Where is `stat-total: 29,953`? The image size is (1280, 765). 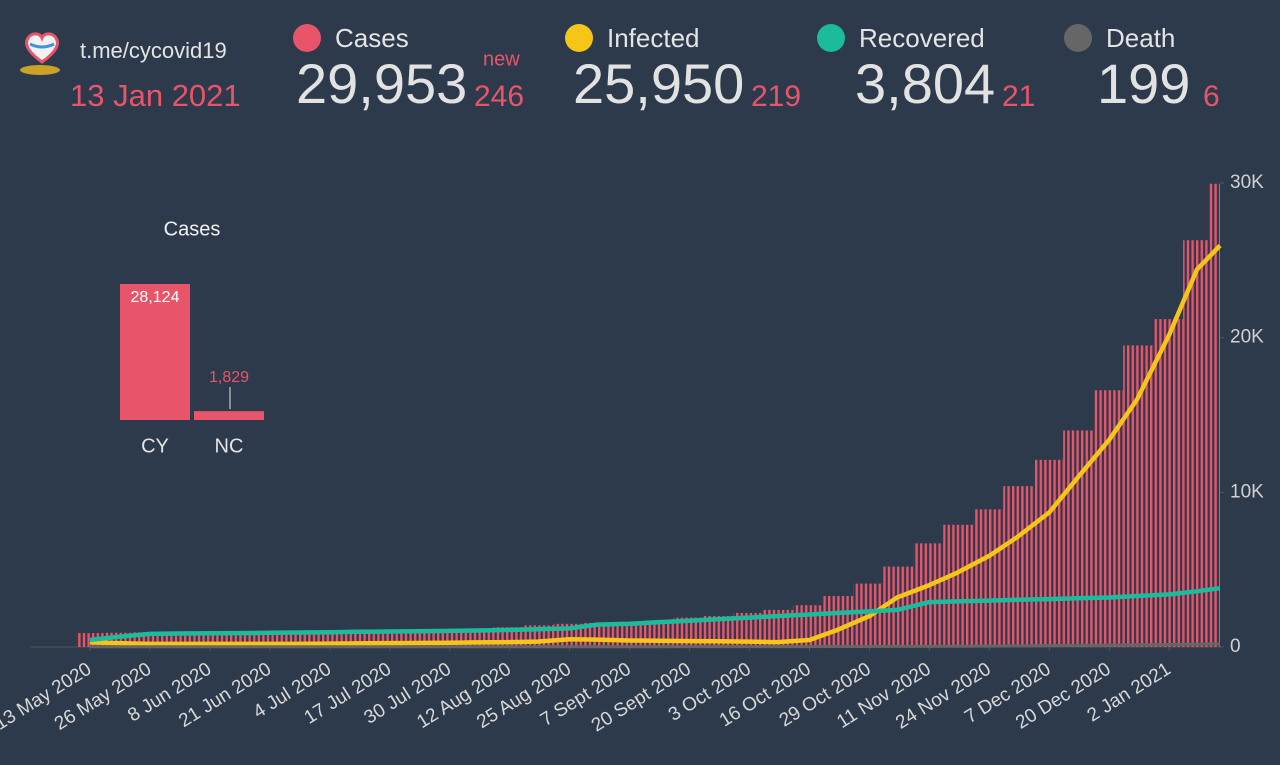
stat-total: 29,953 is located at coordinates (381, 83).